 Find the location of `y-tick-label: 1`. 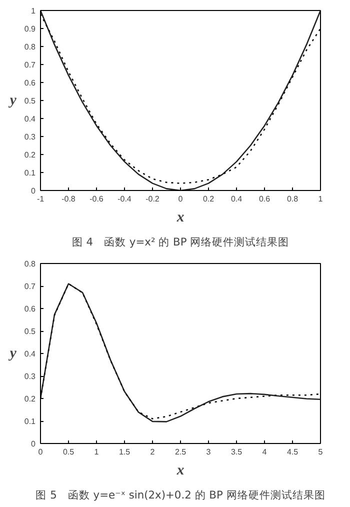

y-tick-label: 1 is located at coordinates (33, 11).